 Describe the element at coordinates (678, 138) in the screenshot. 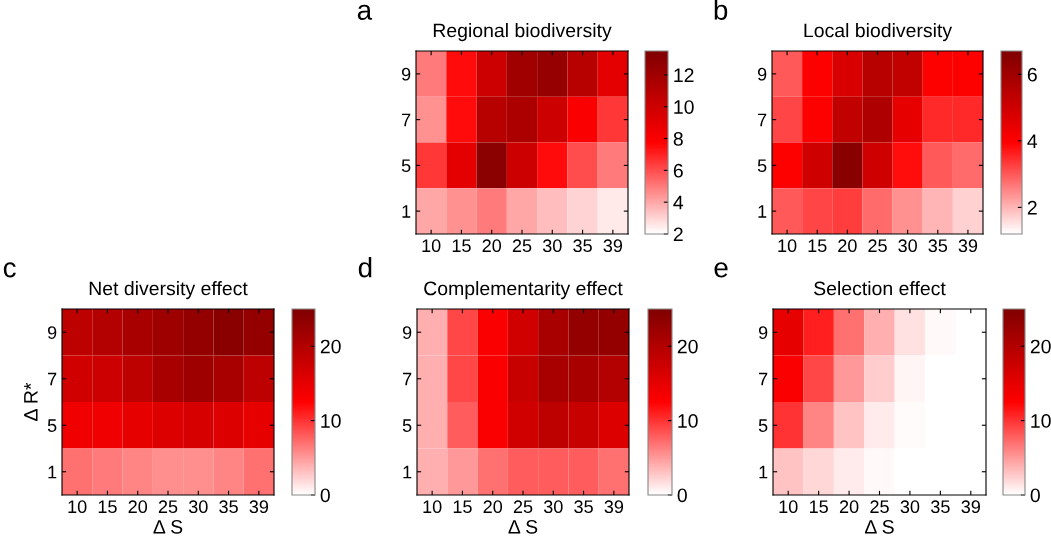

I see `color-bar-label: 8` at that location.